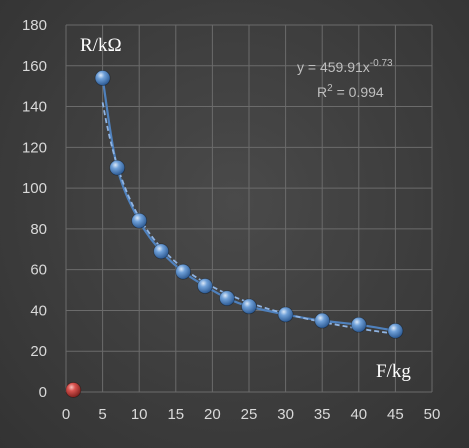  I want to click on trendline-equation-base: y = 459.91x, so click(333, 67).